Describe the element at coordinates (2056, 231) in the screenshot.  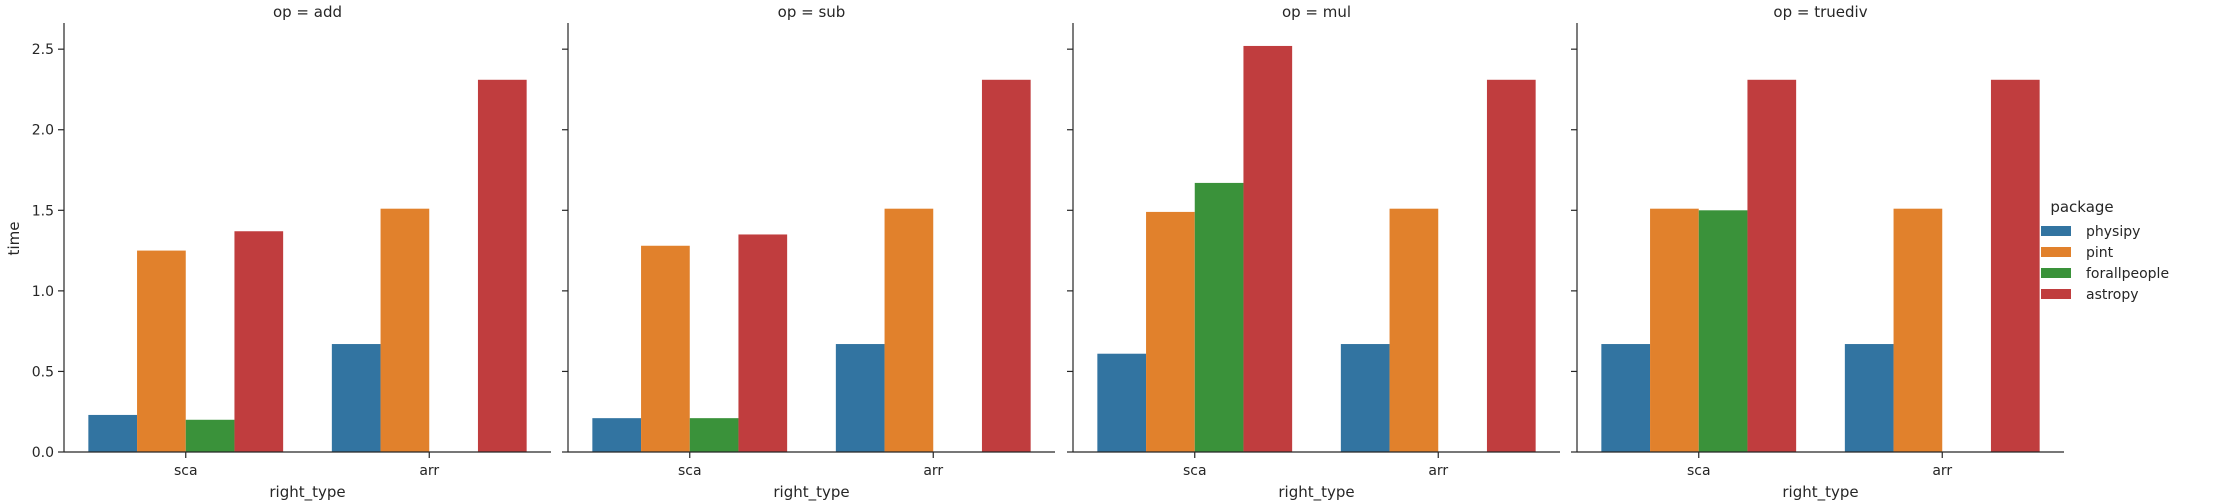
I see `legend-swatch-physipy` at that location.